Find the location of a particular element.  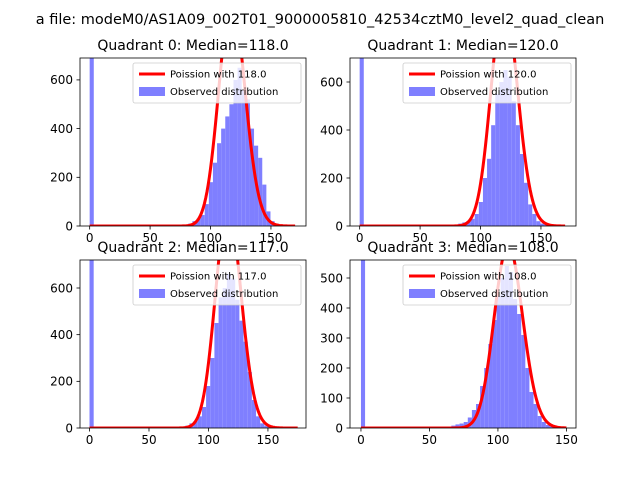

y-tick-label: 300 is located at coordinates (331, 338).